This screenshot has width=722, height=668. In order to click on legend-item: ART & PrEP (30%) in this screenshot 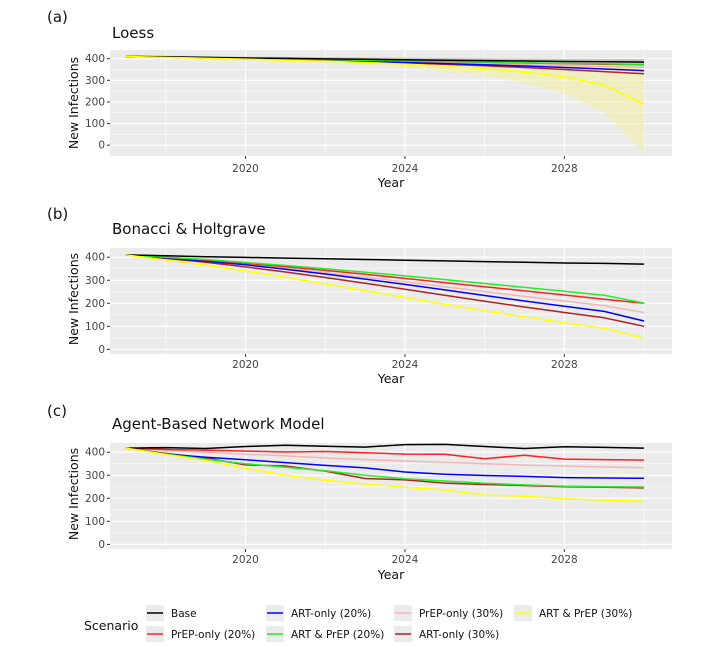, I will do `click(573, 613)`.